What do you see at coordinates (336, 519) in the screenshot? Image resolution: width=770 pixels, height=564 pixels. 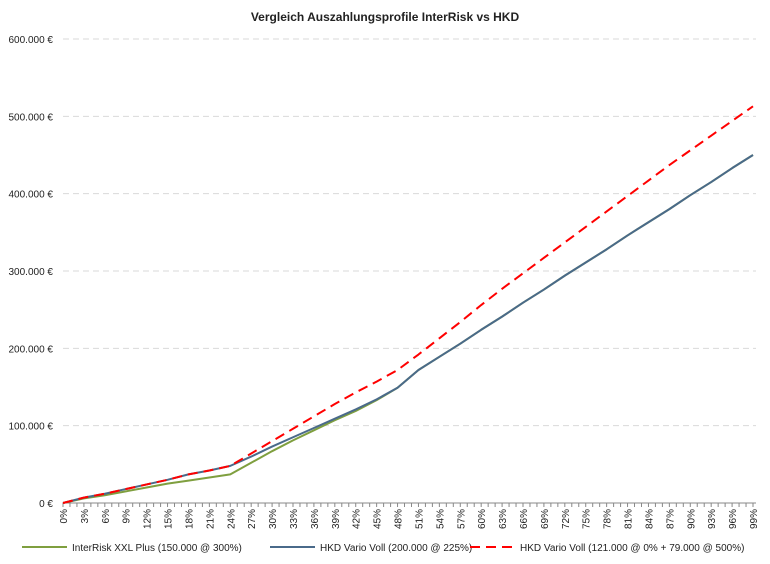 I see `x-tick-label: 39%` at bounding box center [336, 519].